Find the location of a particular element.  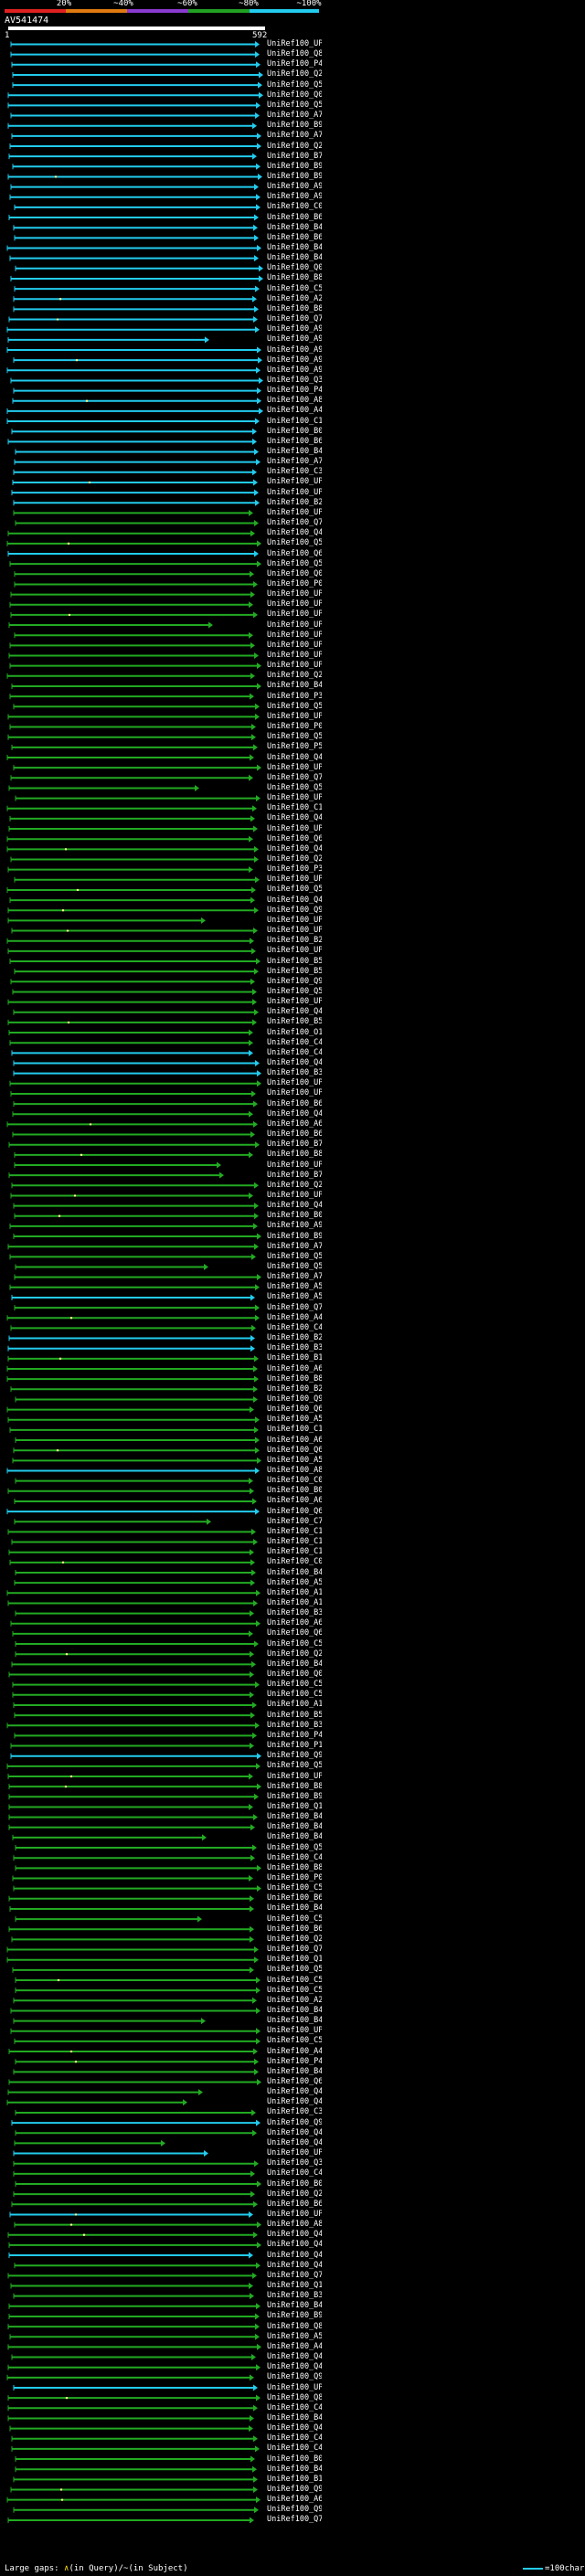

hit-label: UniRef100_Q29EP4 is located at coordinates (295, 1939).